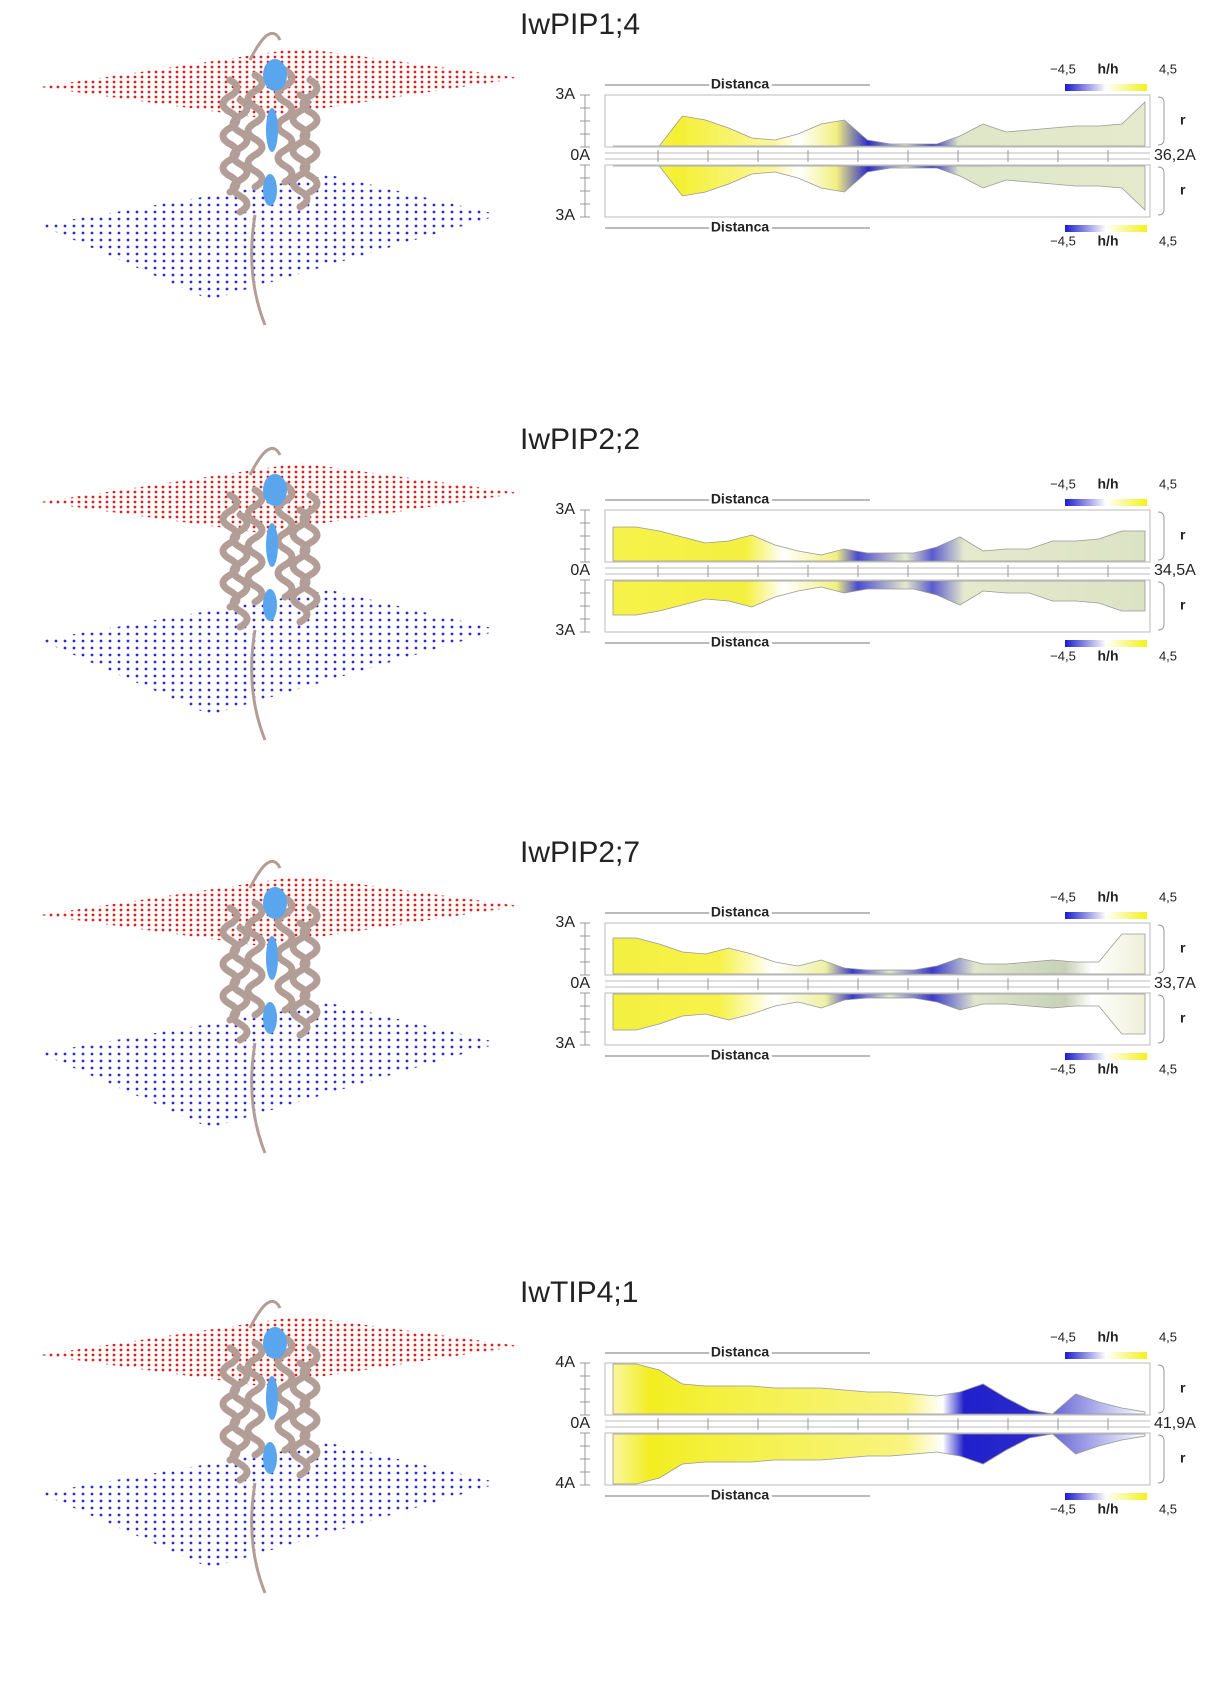 This screenshot has width=1223, height=1692. What do you see at coordinates (580, 852) in the screenshot?
I see `panel-title: IwPIP2;7` at bounding box center [580, 852].